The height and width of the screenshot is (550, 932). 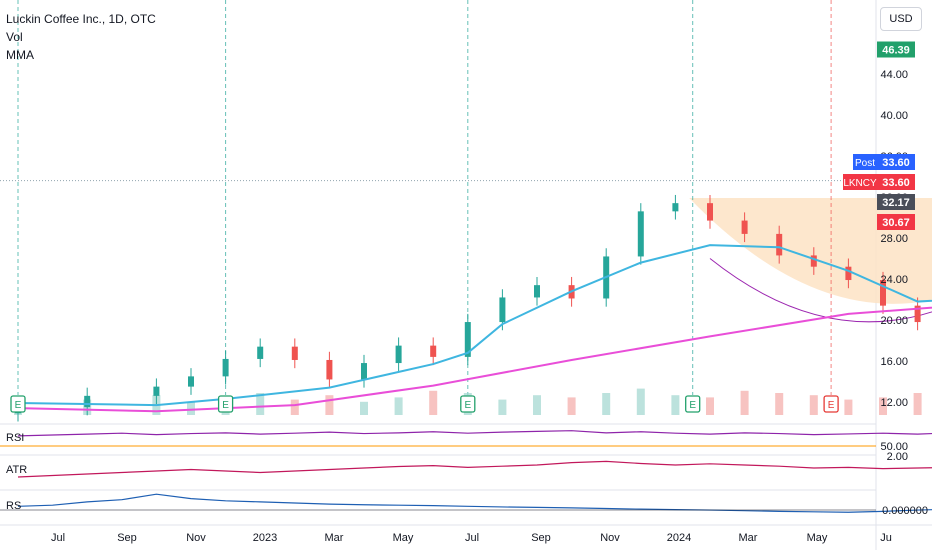 What do you see at coordinates (14, 37) in the screenshot?
I see `volume-indicator-label: Vol` at bounding box center [14, 37].